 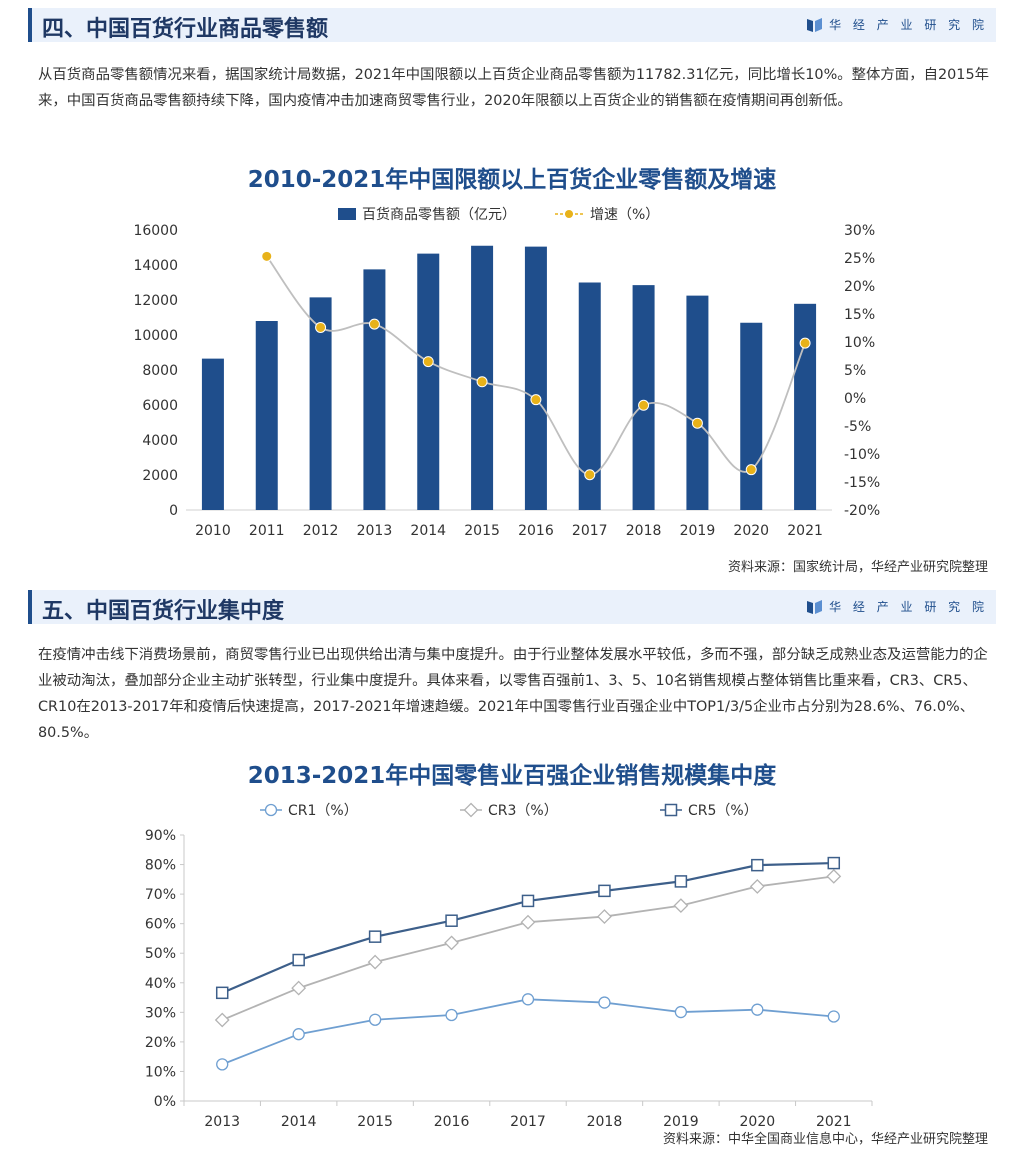 I want to click on chart-1-source: 资料来源：国家统计局，华经产业研究院整理, so click(x=857, y=567).